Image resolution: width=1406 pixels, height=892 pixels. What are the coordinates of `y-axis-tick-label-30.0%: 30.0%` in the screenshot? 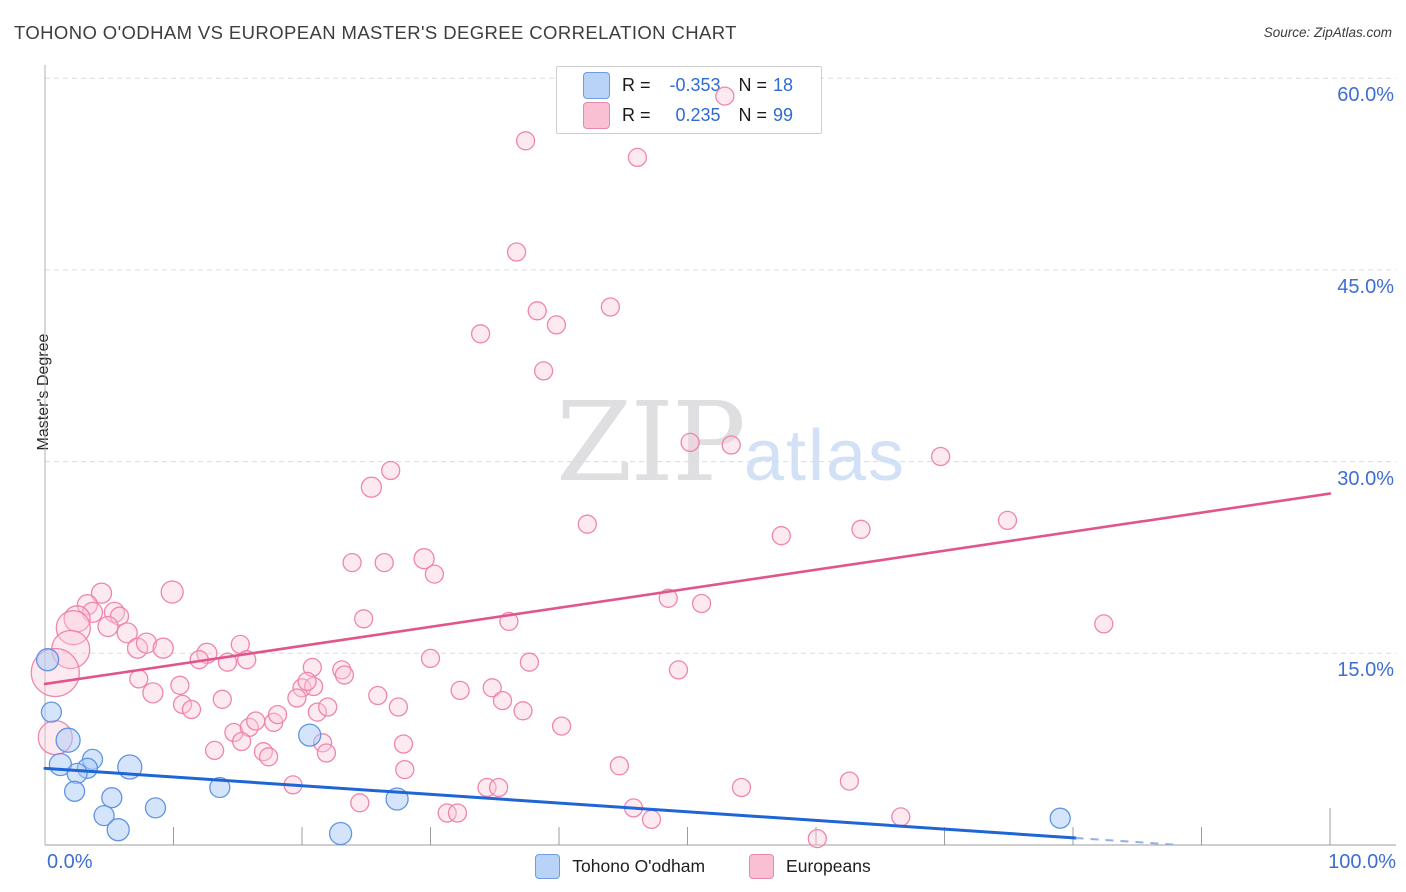 It's located at (1365, 478).